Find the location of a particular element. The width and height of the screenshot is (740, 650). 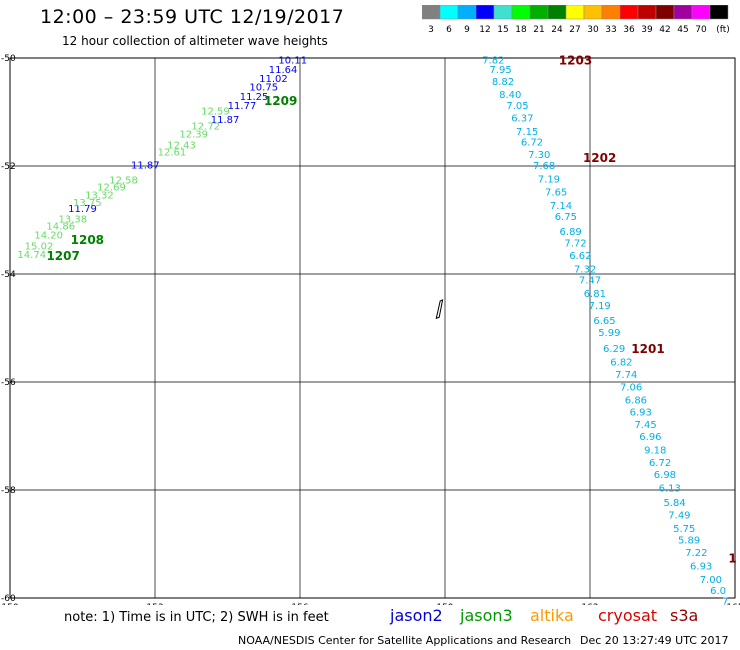

wave-height-value: 7.15 is located at coordinates (527, 132).